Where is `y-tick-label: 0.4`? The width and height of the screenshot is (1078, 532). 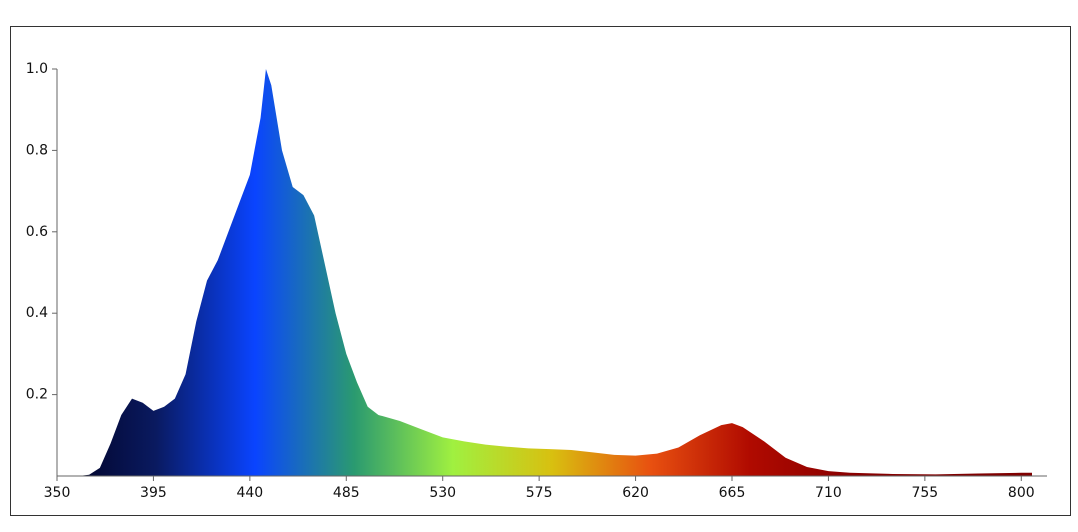 y-tick-label: 0.4 is located at coordinates (37, 313).